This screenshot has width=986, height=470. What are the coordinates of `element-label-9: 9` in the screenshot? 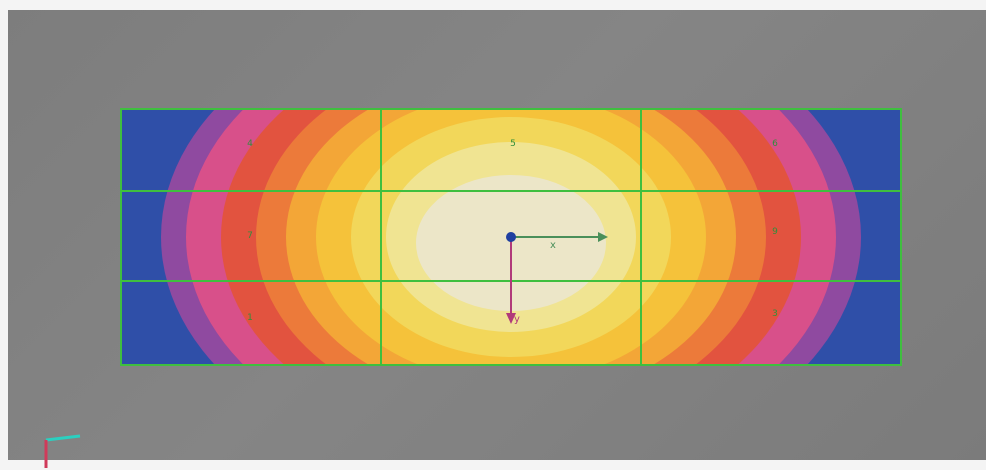 It's located at (775, 232).